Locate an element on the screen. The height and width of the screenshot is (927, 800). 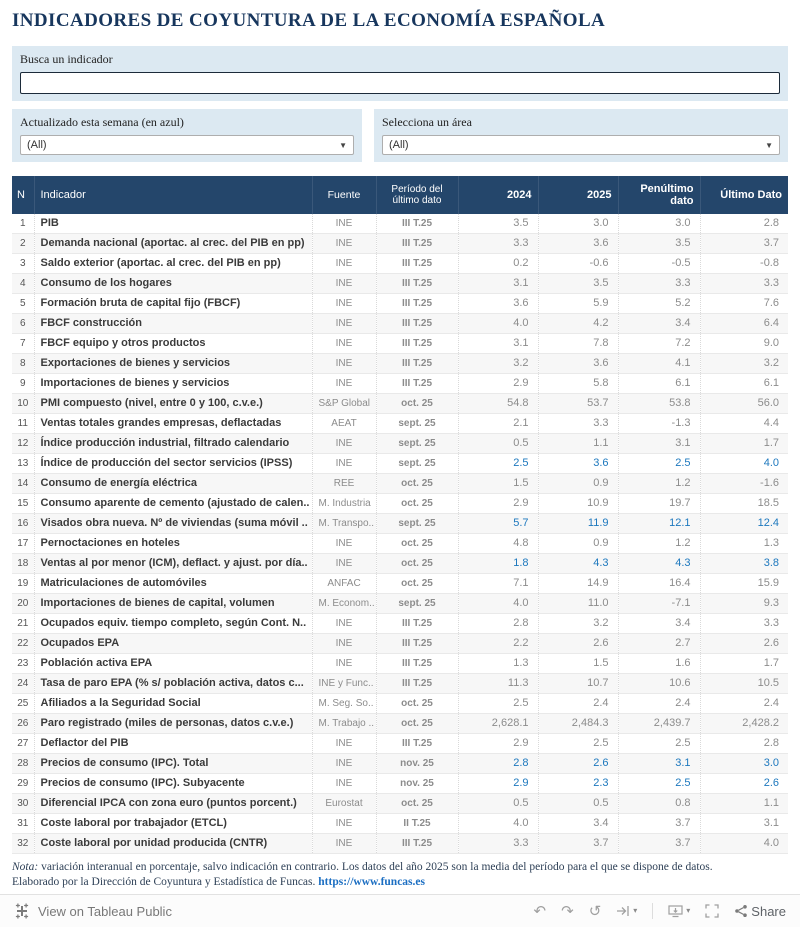
value-latest: -0.8 is located at coordinates (744, 263).